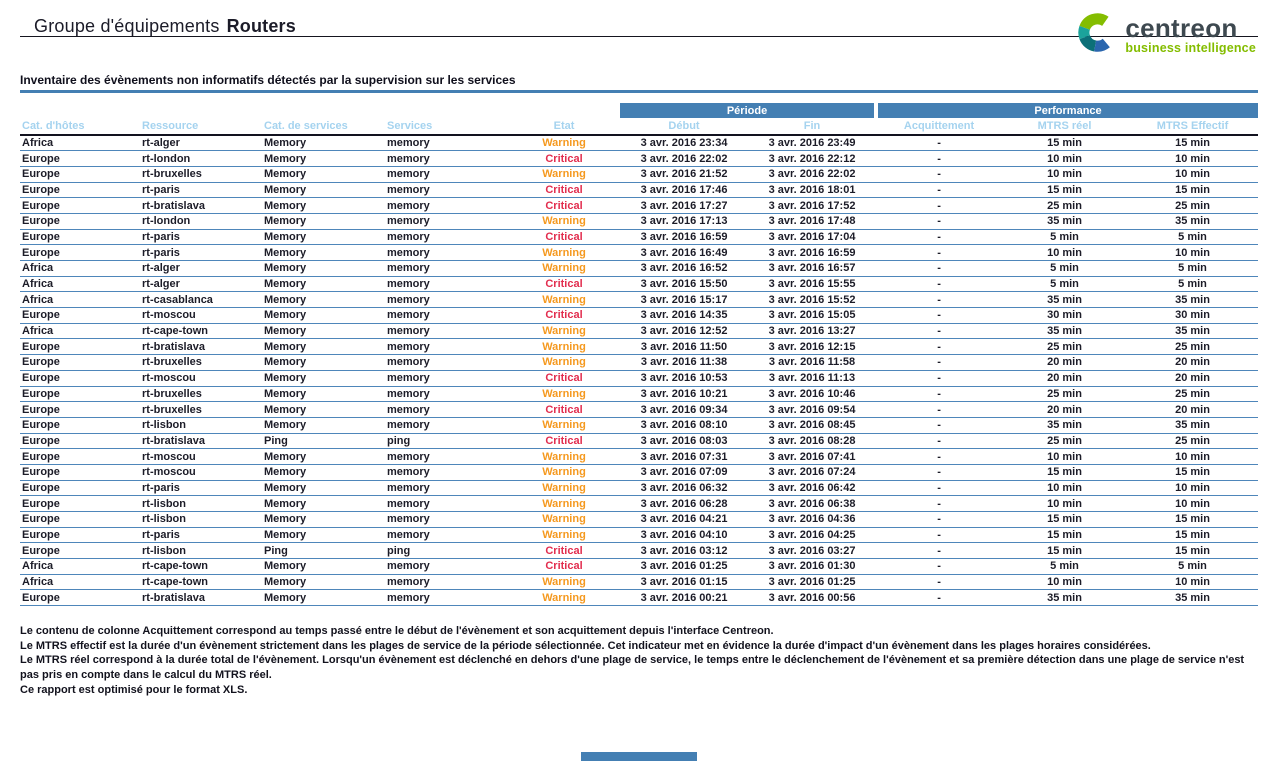  What do you see at coordinates (684, 441) in the screenshot?
I see `cell-start: 3 avr. 2016 08:03` at bounding box center [684, 441].